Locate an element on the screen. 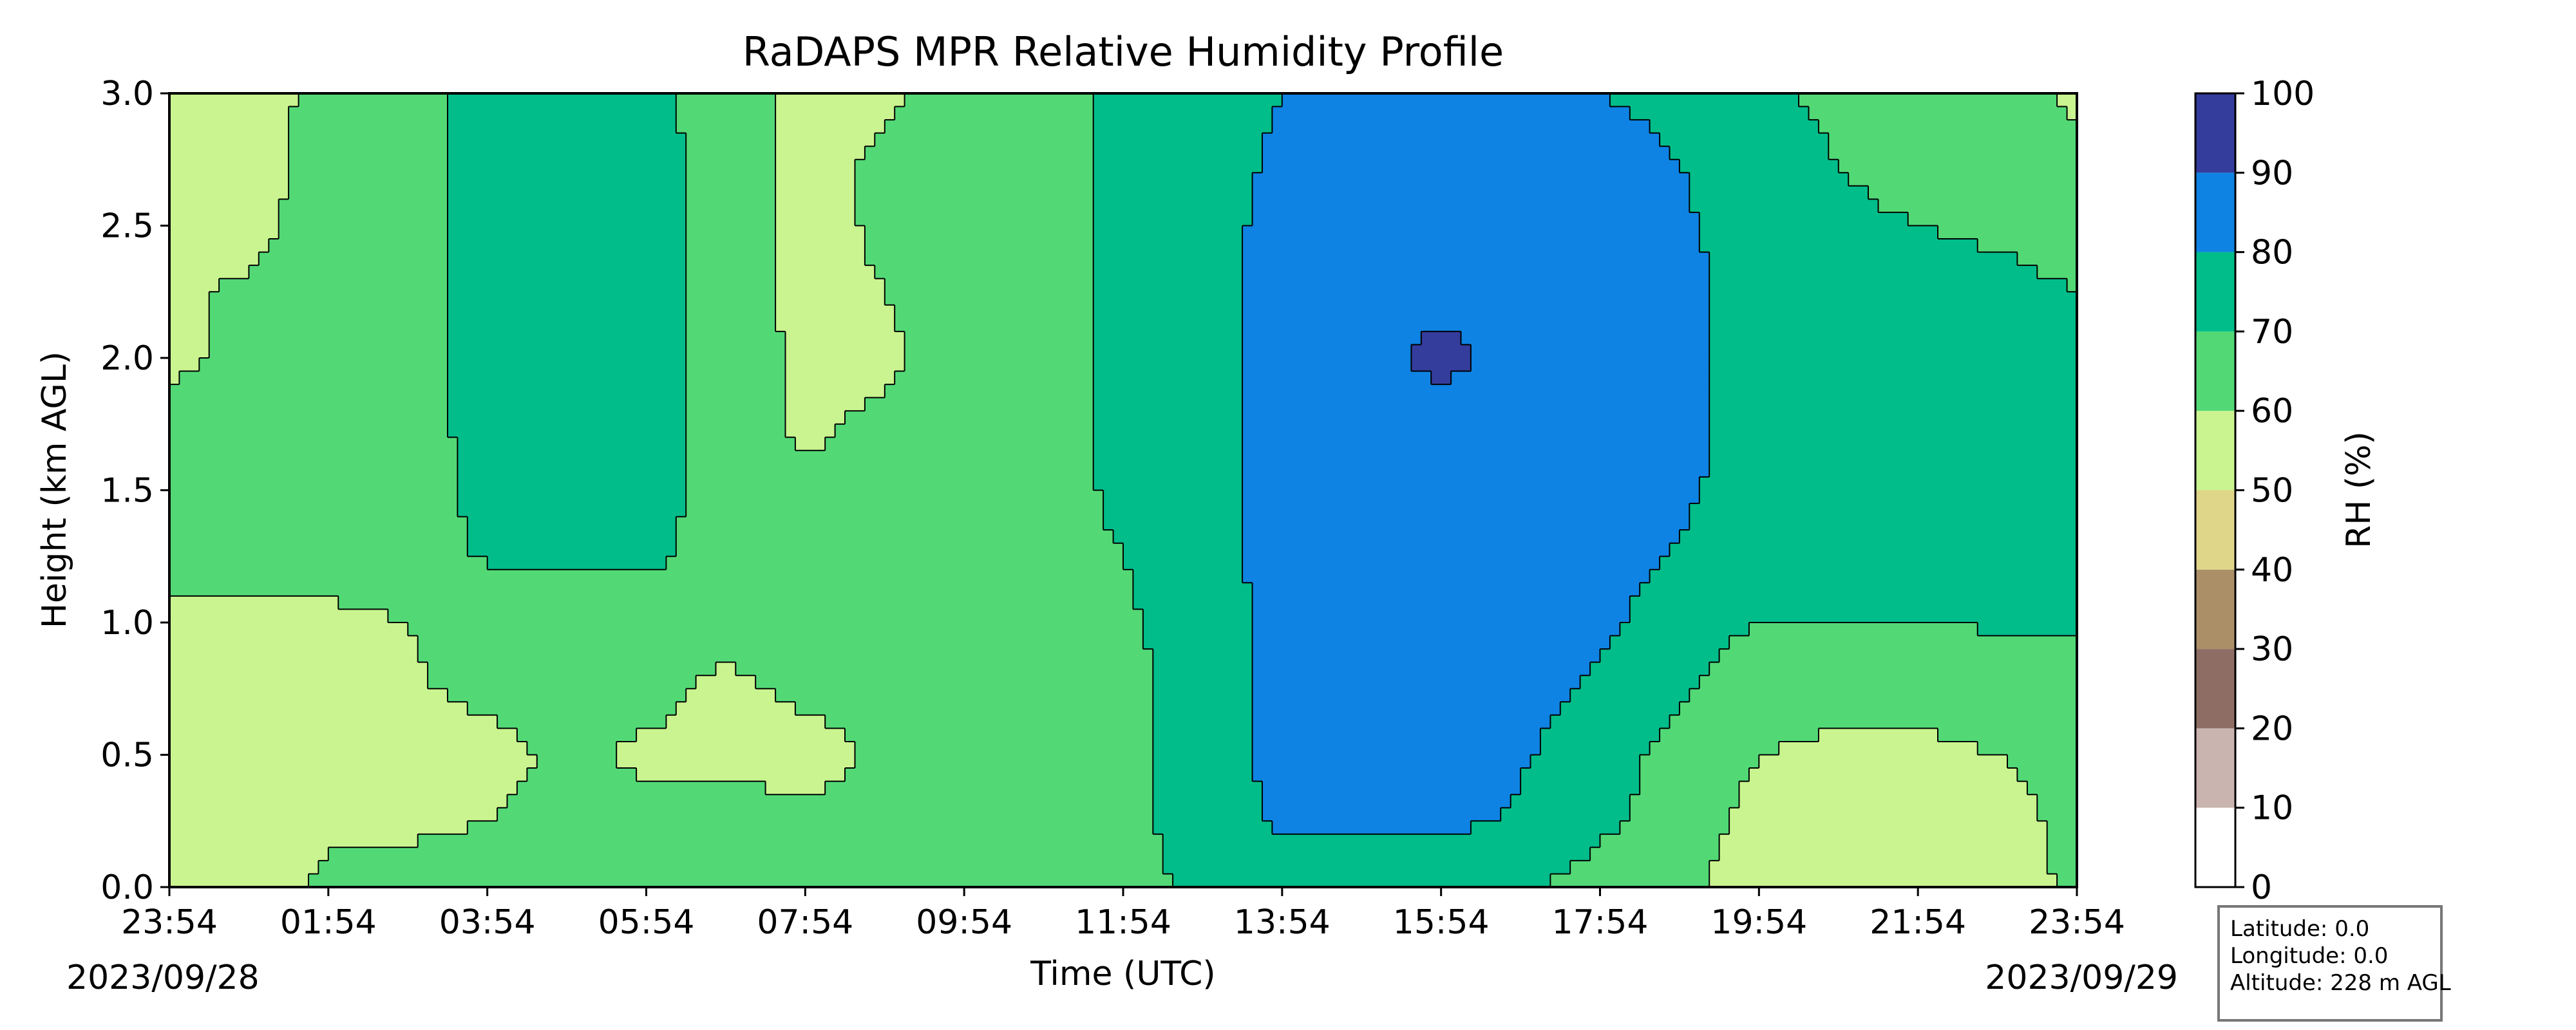  x-tick-label: 07:54 is located at coordinates (805, 922).